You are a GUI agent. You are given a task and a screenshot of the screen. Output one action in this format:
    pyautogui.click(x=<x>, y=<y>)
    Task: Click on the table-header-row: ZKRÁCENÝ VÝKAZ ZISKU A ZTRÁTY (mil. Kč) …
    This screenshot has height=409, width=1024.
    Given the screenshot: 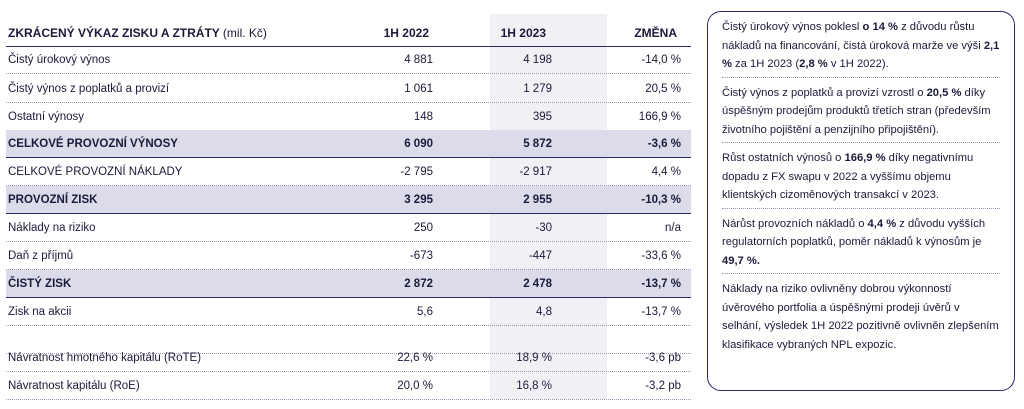 What is the action you would take?
    pyautogui.click(x=348, y=33)
    